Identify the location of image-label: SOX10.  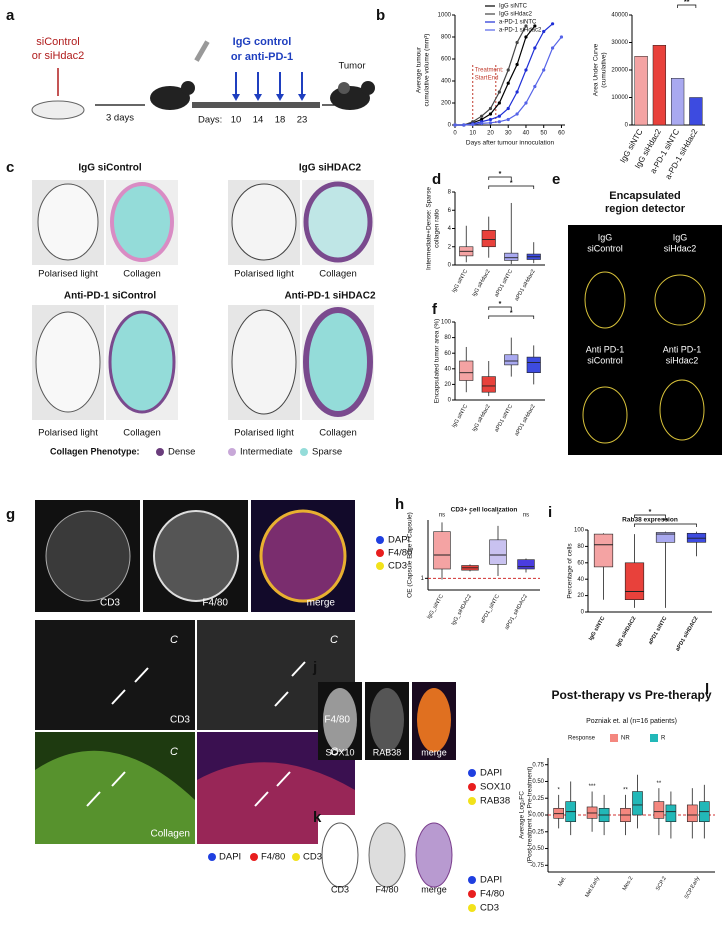
(339, 752).